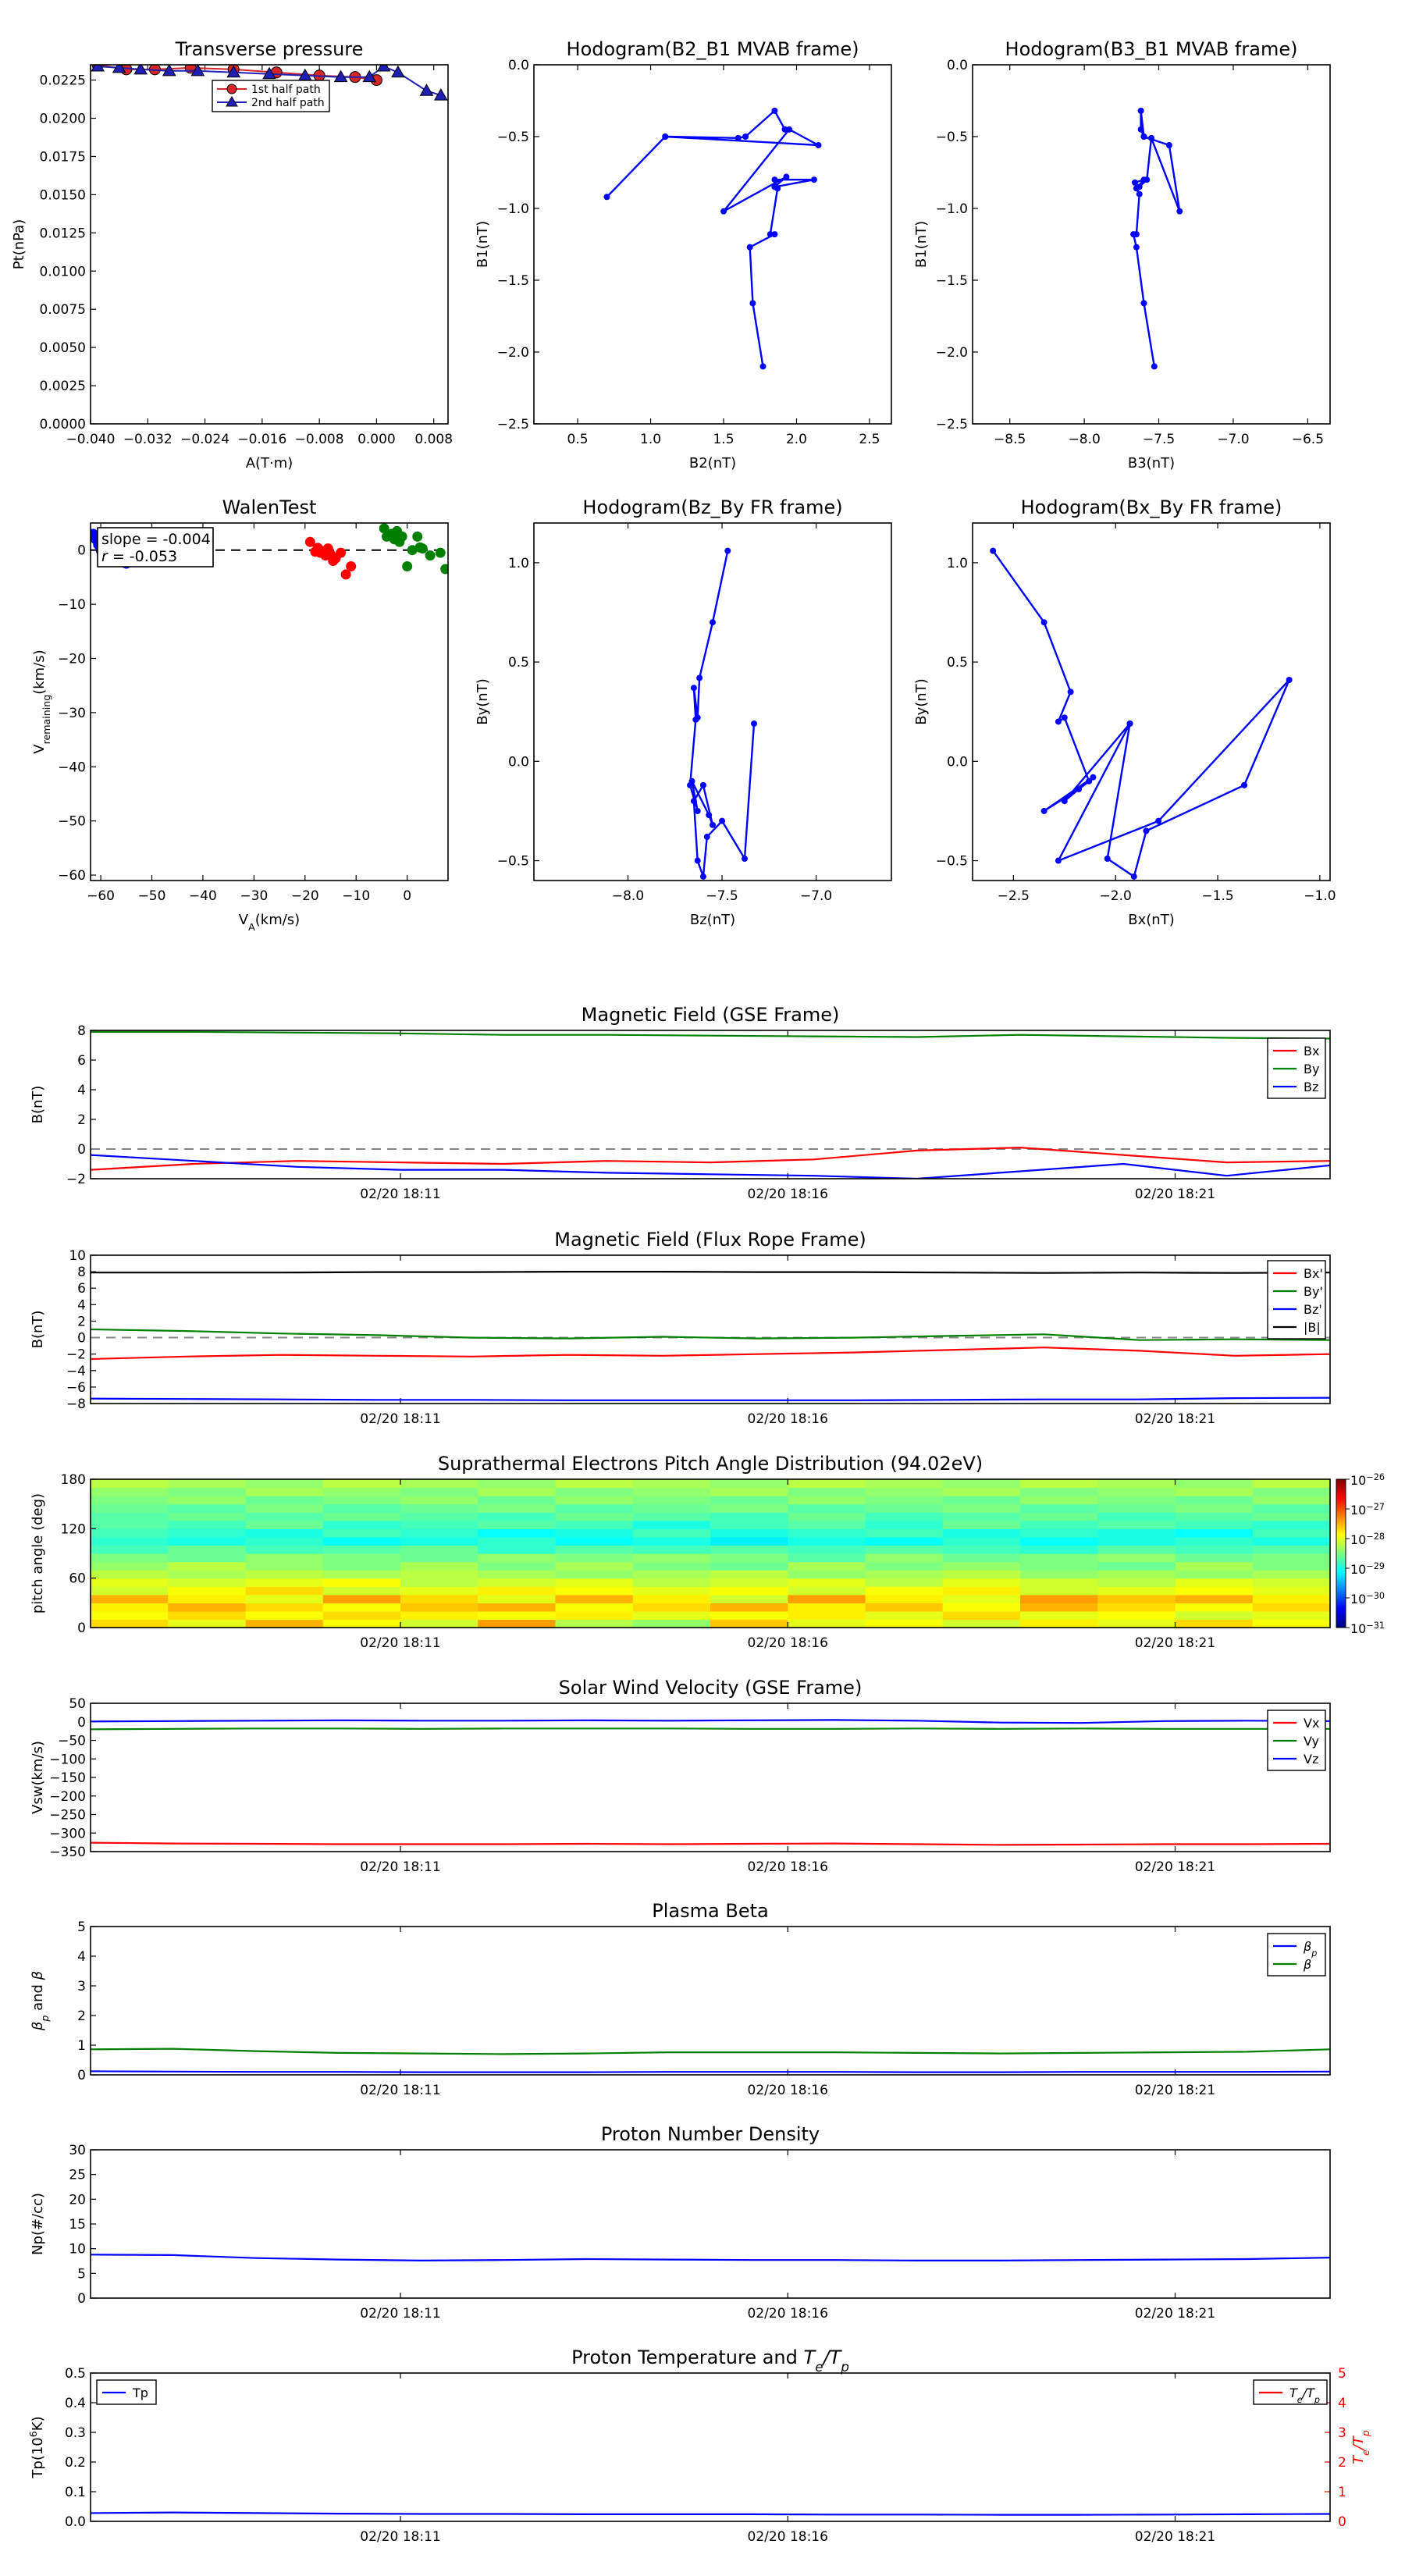  Describe the element at coordinates (513, 209) in the screenshot. I see `hodogram_b2b1-ytick-label: −1.0` at that location.